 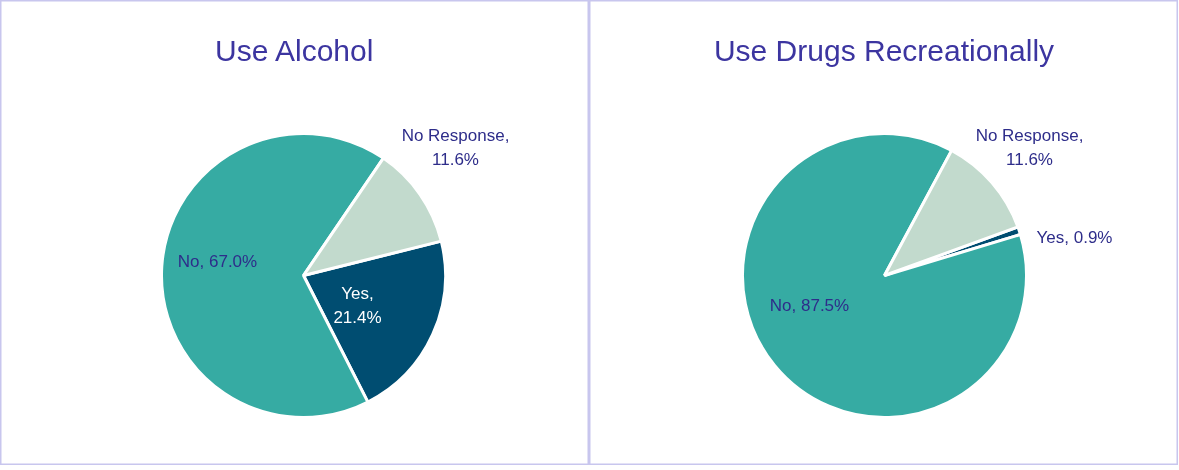 I want to click on slice-label: No, 67.0%, so click(x=217, y=261).